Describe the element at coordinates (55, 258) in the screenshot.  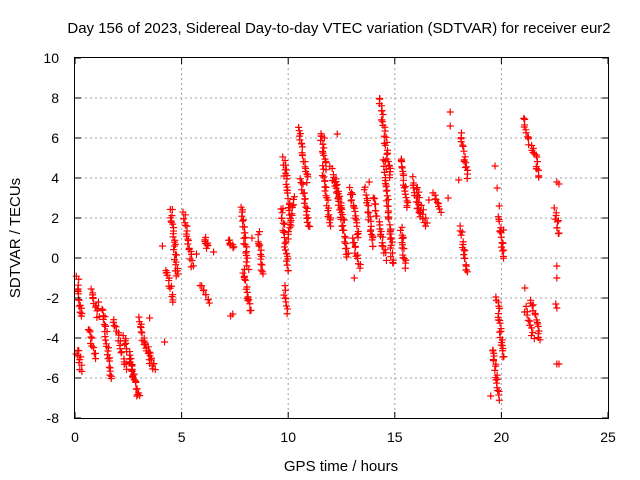
I see `y-tick-label: 0` at that location.